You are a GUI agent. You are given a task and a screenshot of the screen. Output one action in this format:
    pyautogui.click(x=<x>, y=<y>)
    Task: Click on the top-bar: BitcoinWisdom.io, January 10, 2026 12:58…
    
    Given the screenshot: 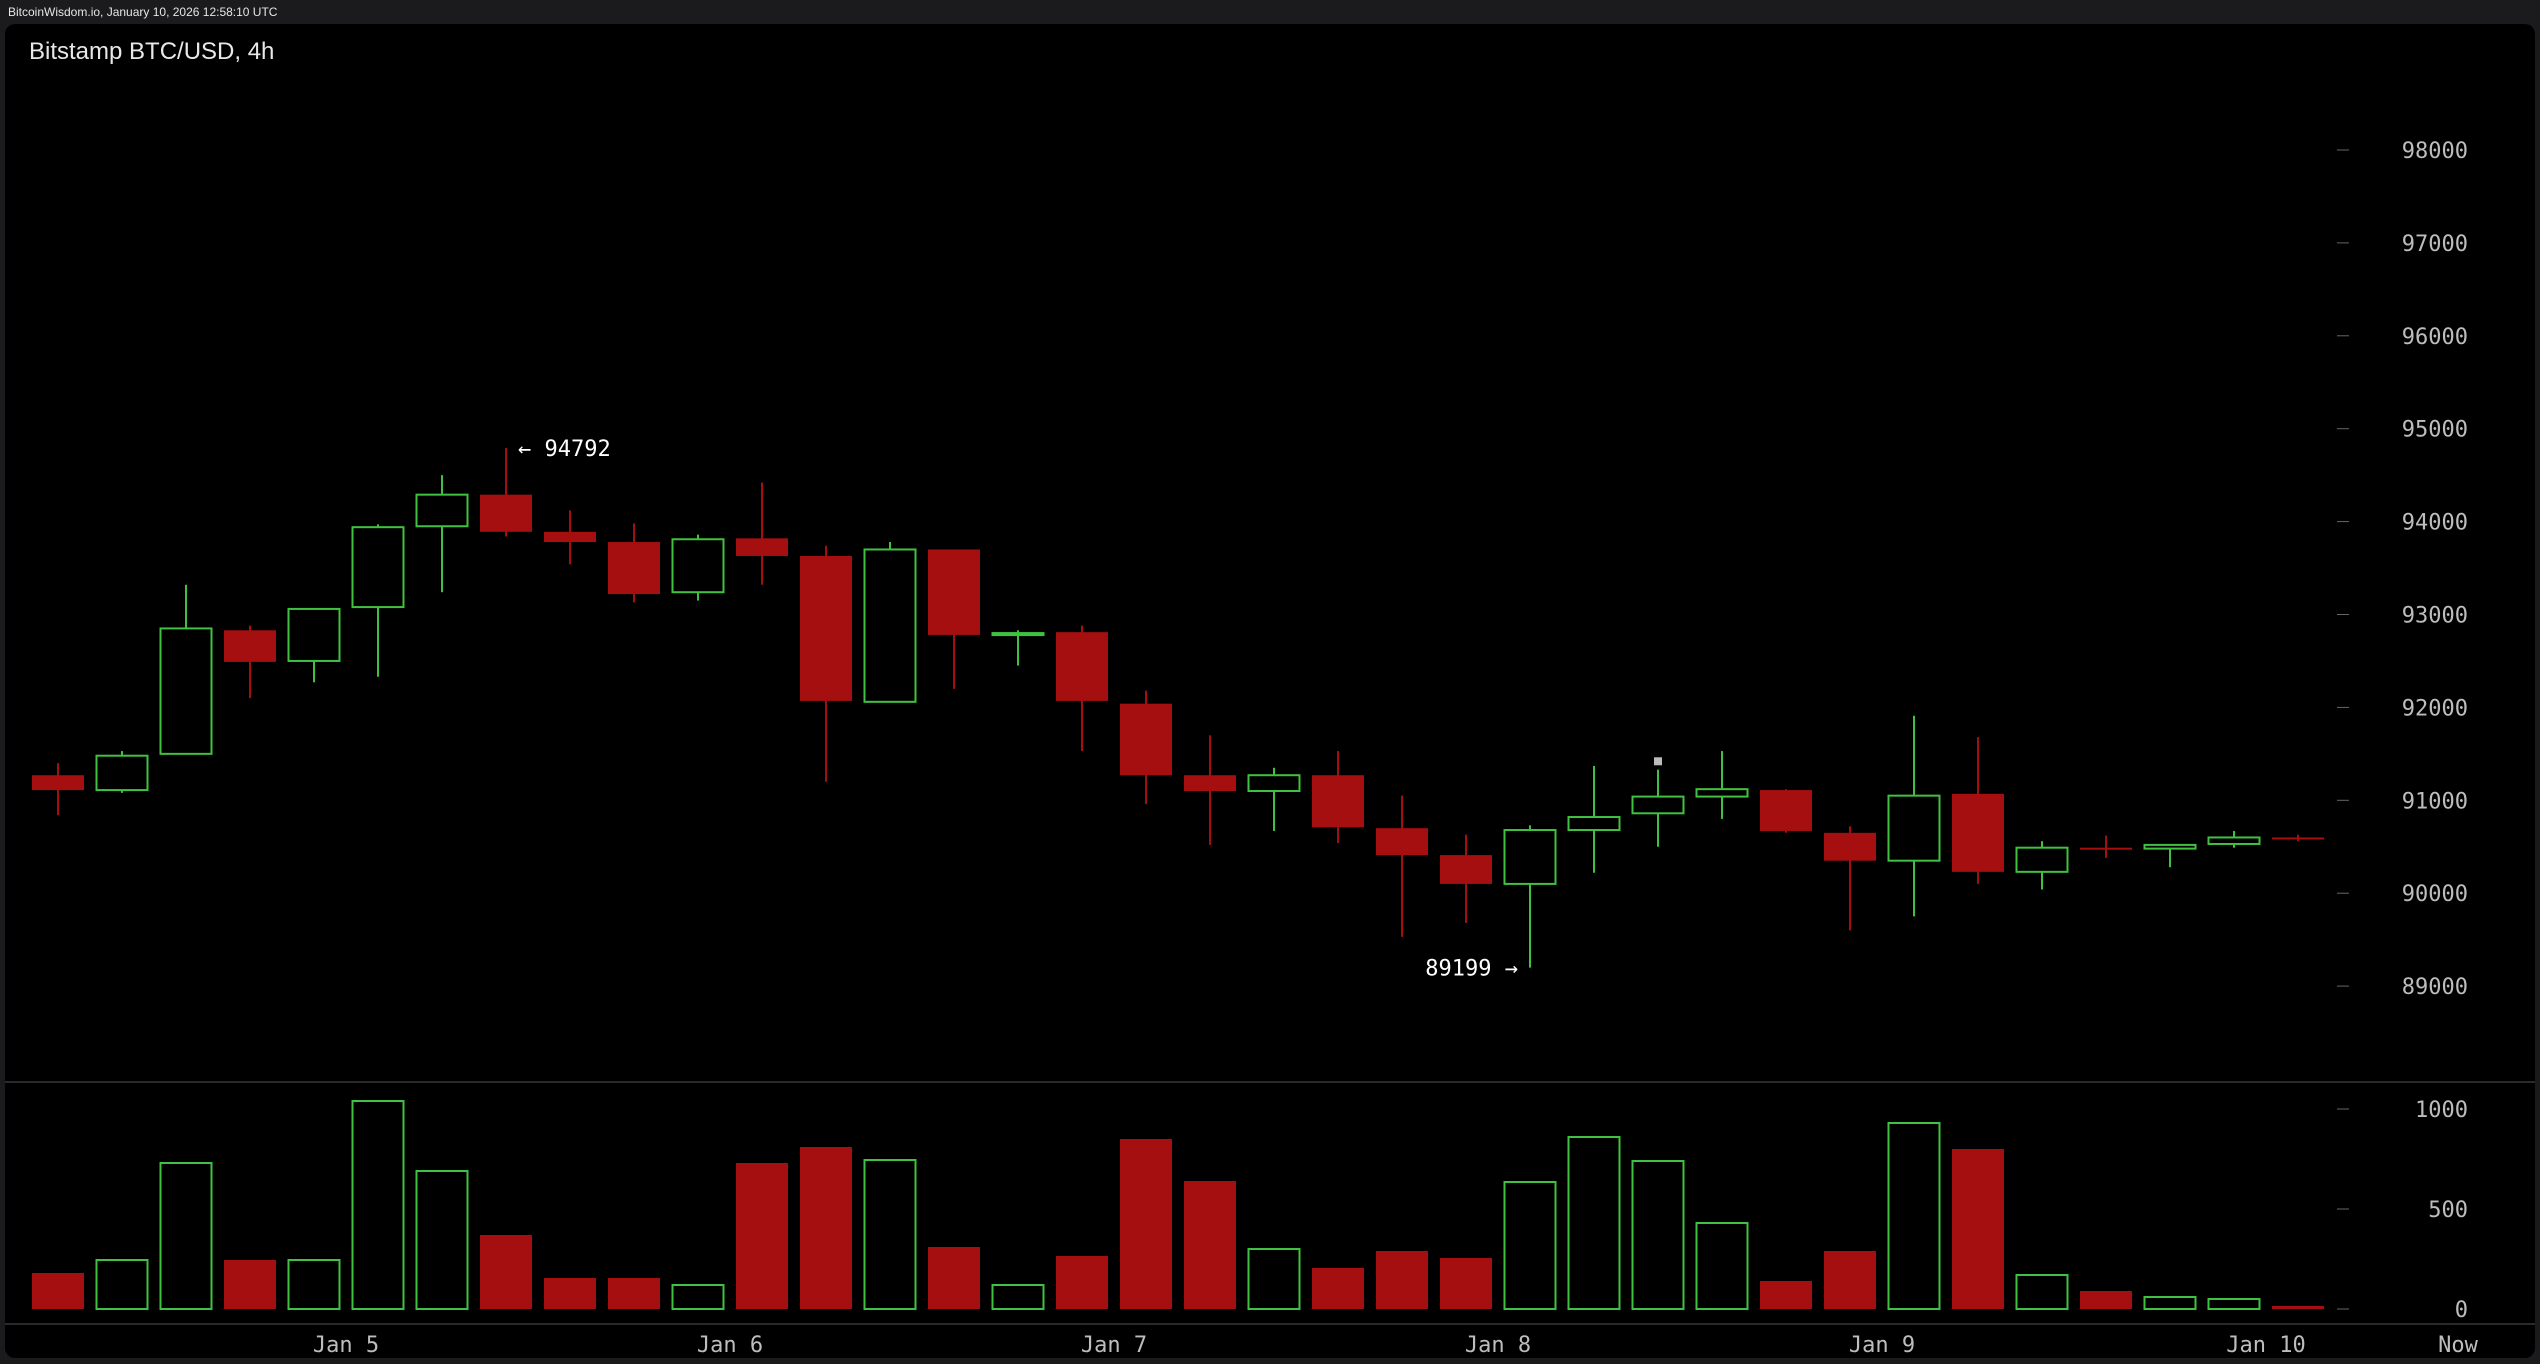 What is the action you would take?
    pyautogui.click(x=1270, y=12)
    